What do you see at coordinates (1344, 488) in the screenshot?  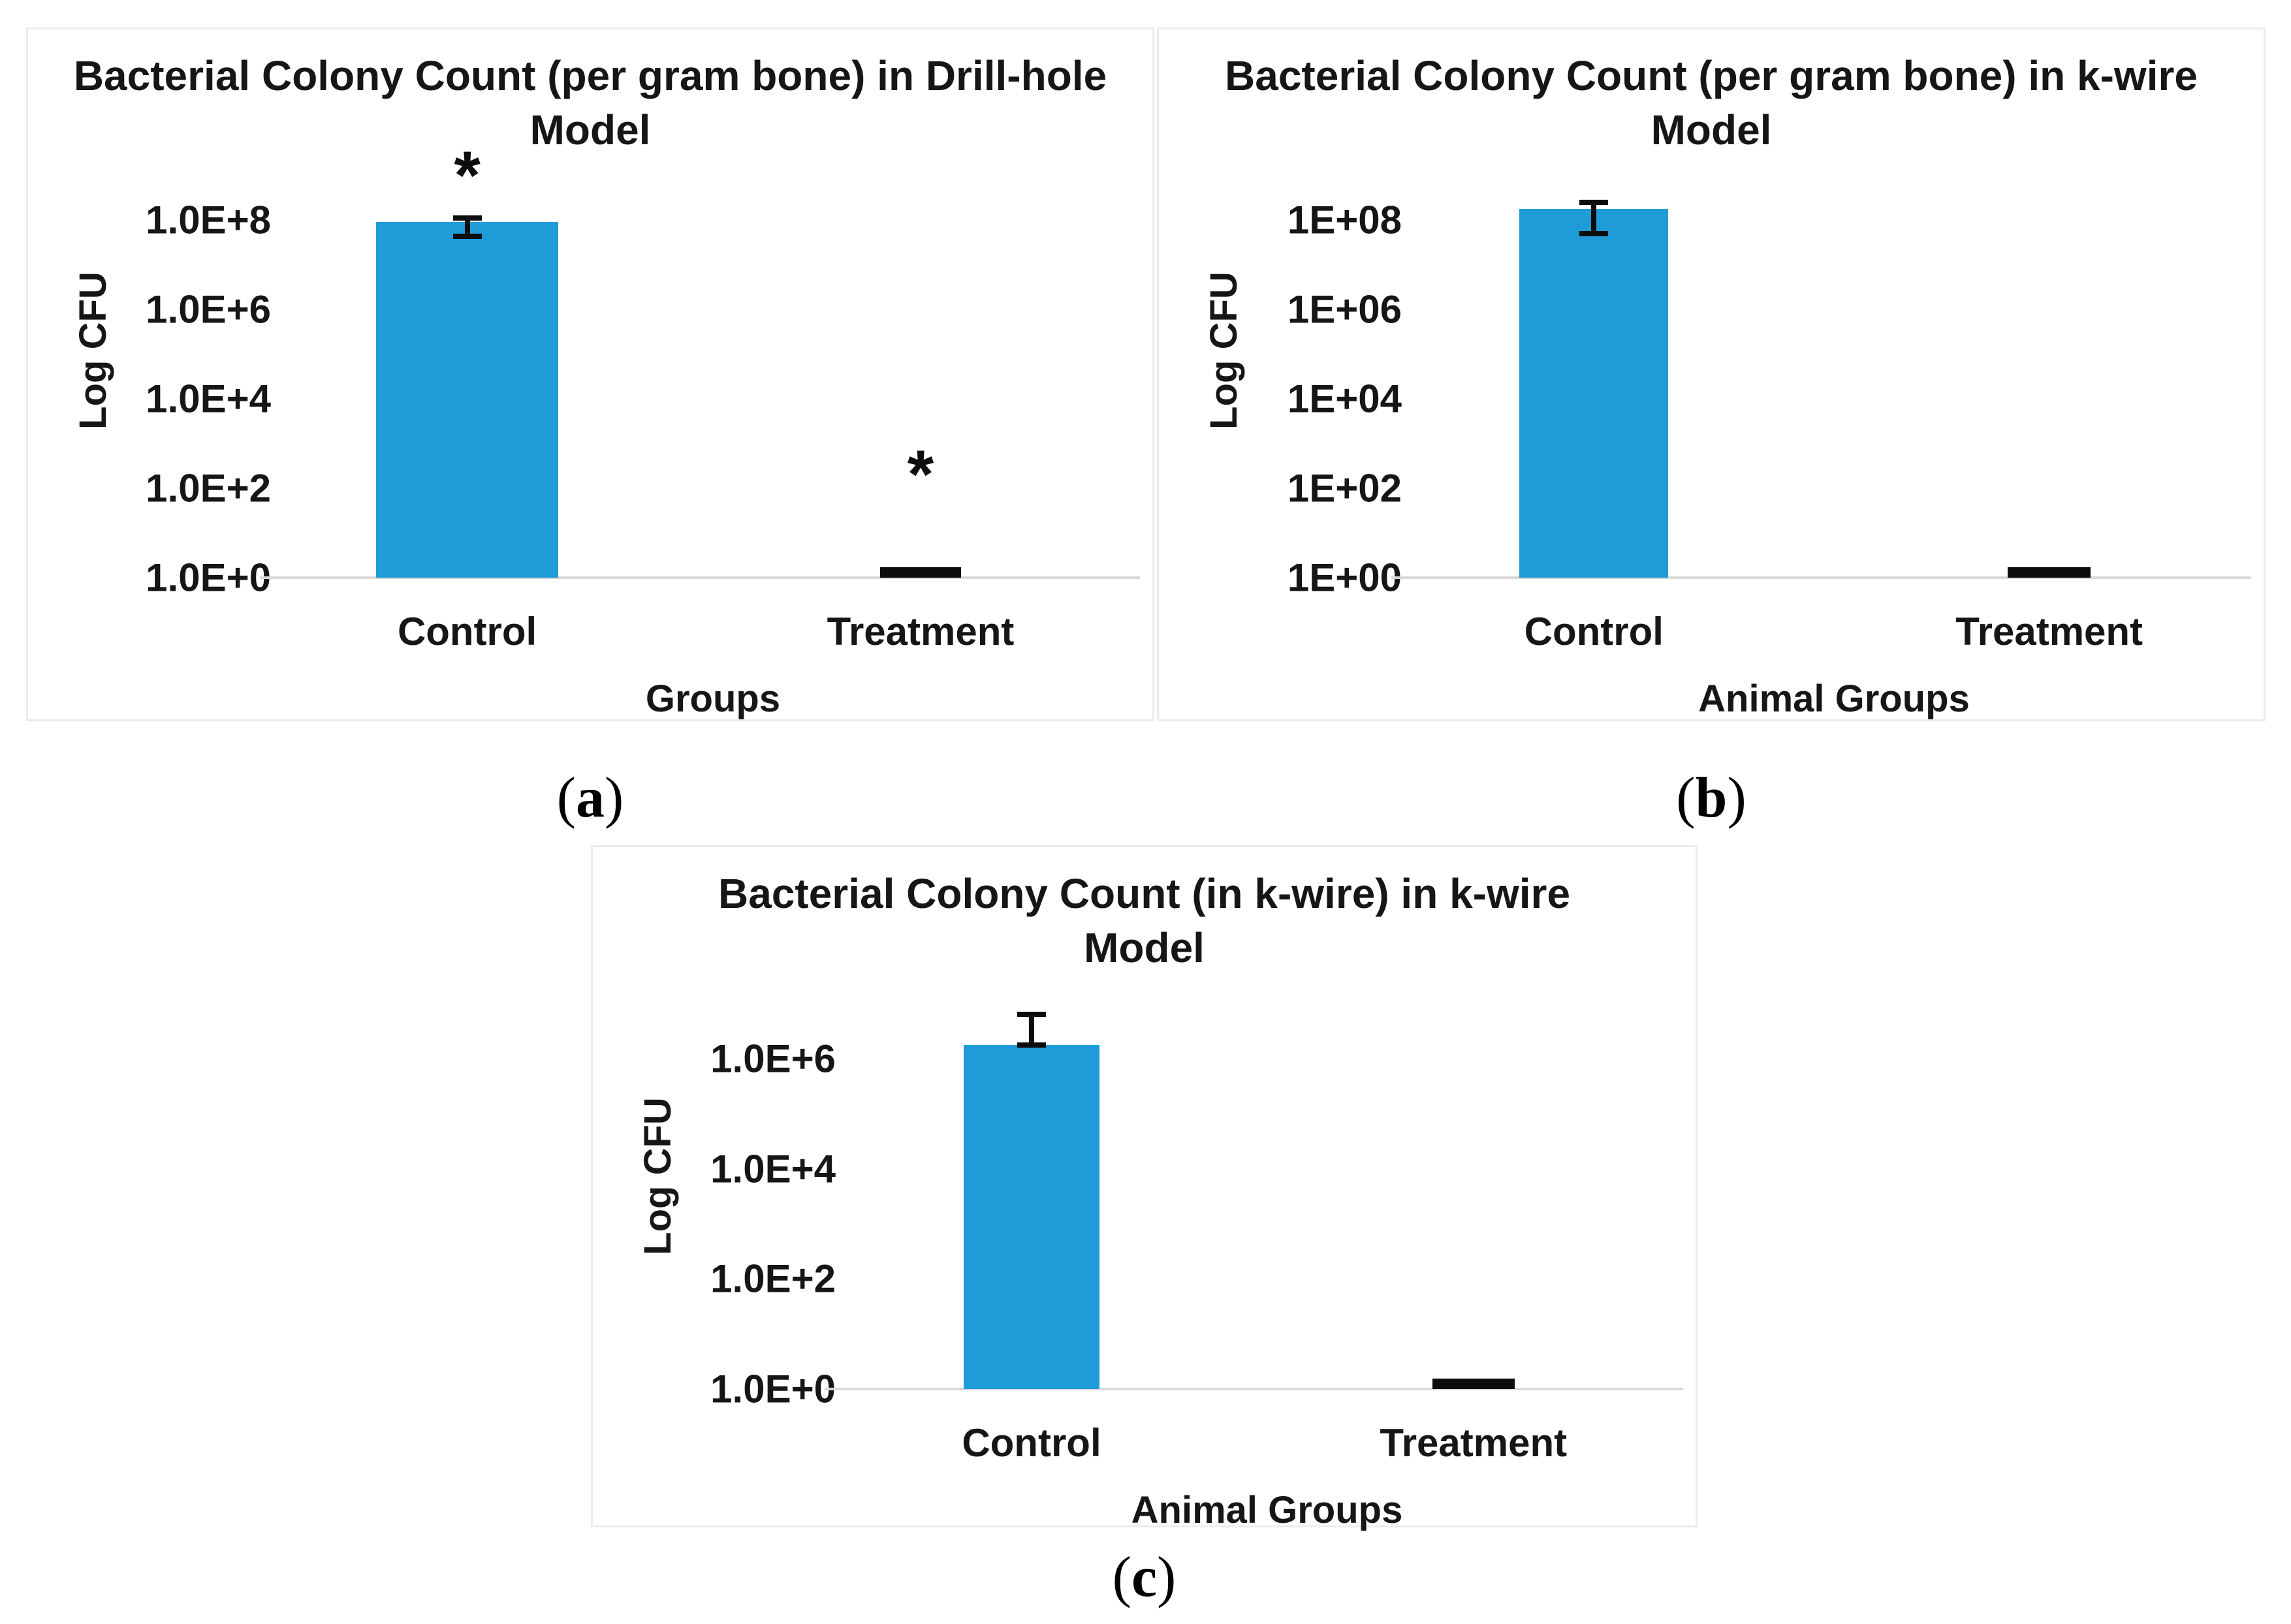 I see `y-tick-label: 1E+02` at bounding box center [1344, 488].